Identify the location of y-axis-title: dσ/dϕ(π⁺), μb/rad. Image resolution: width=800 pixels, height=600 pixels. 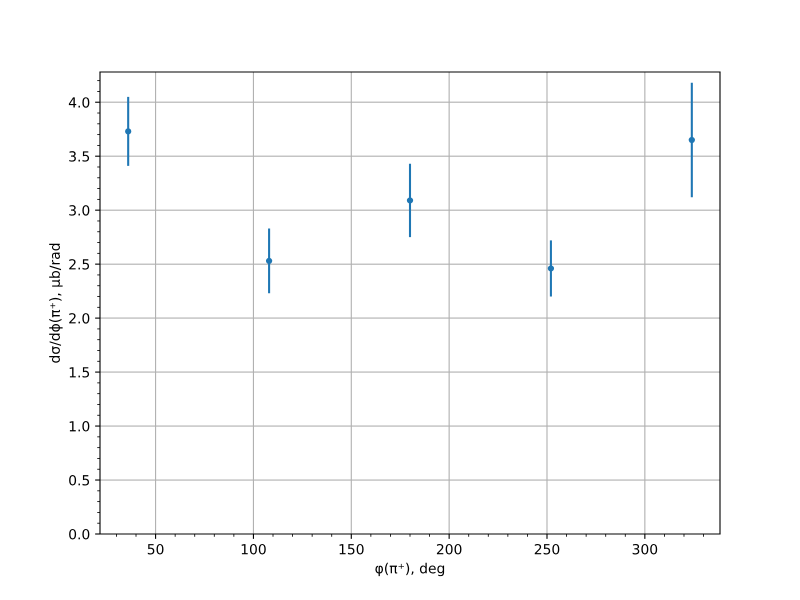
(56, 303).